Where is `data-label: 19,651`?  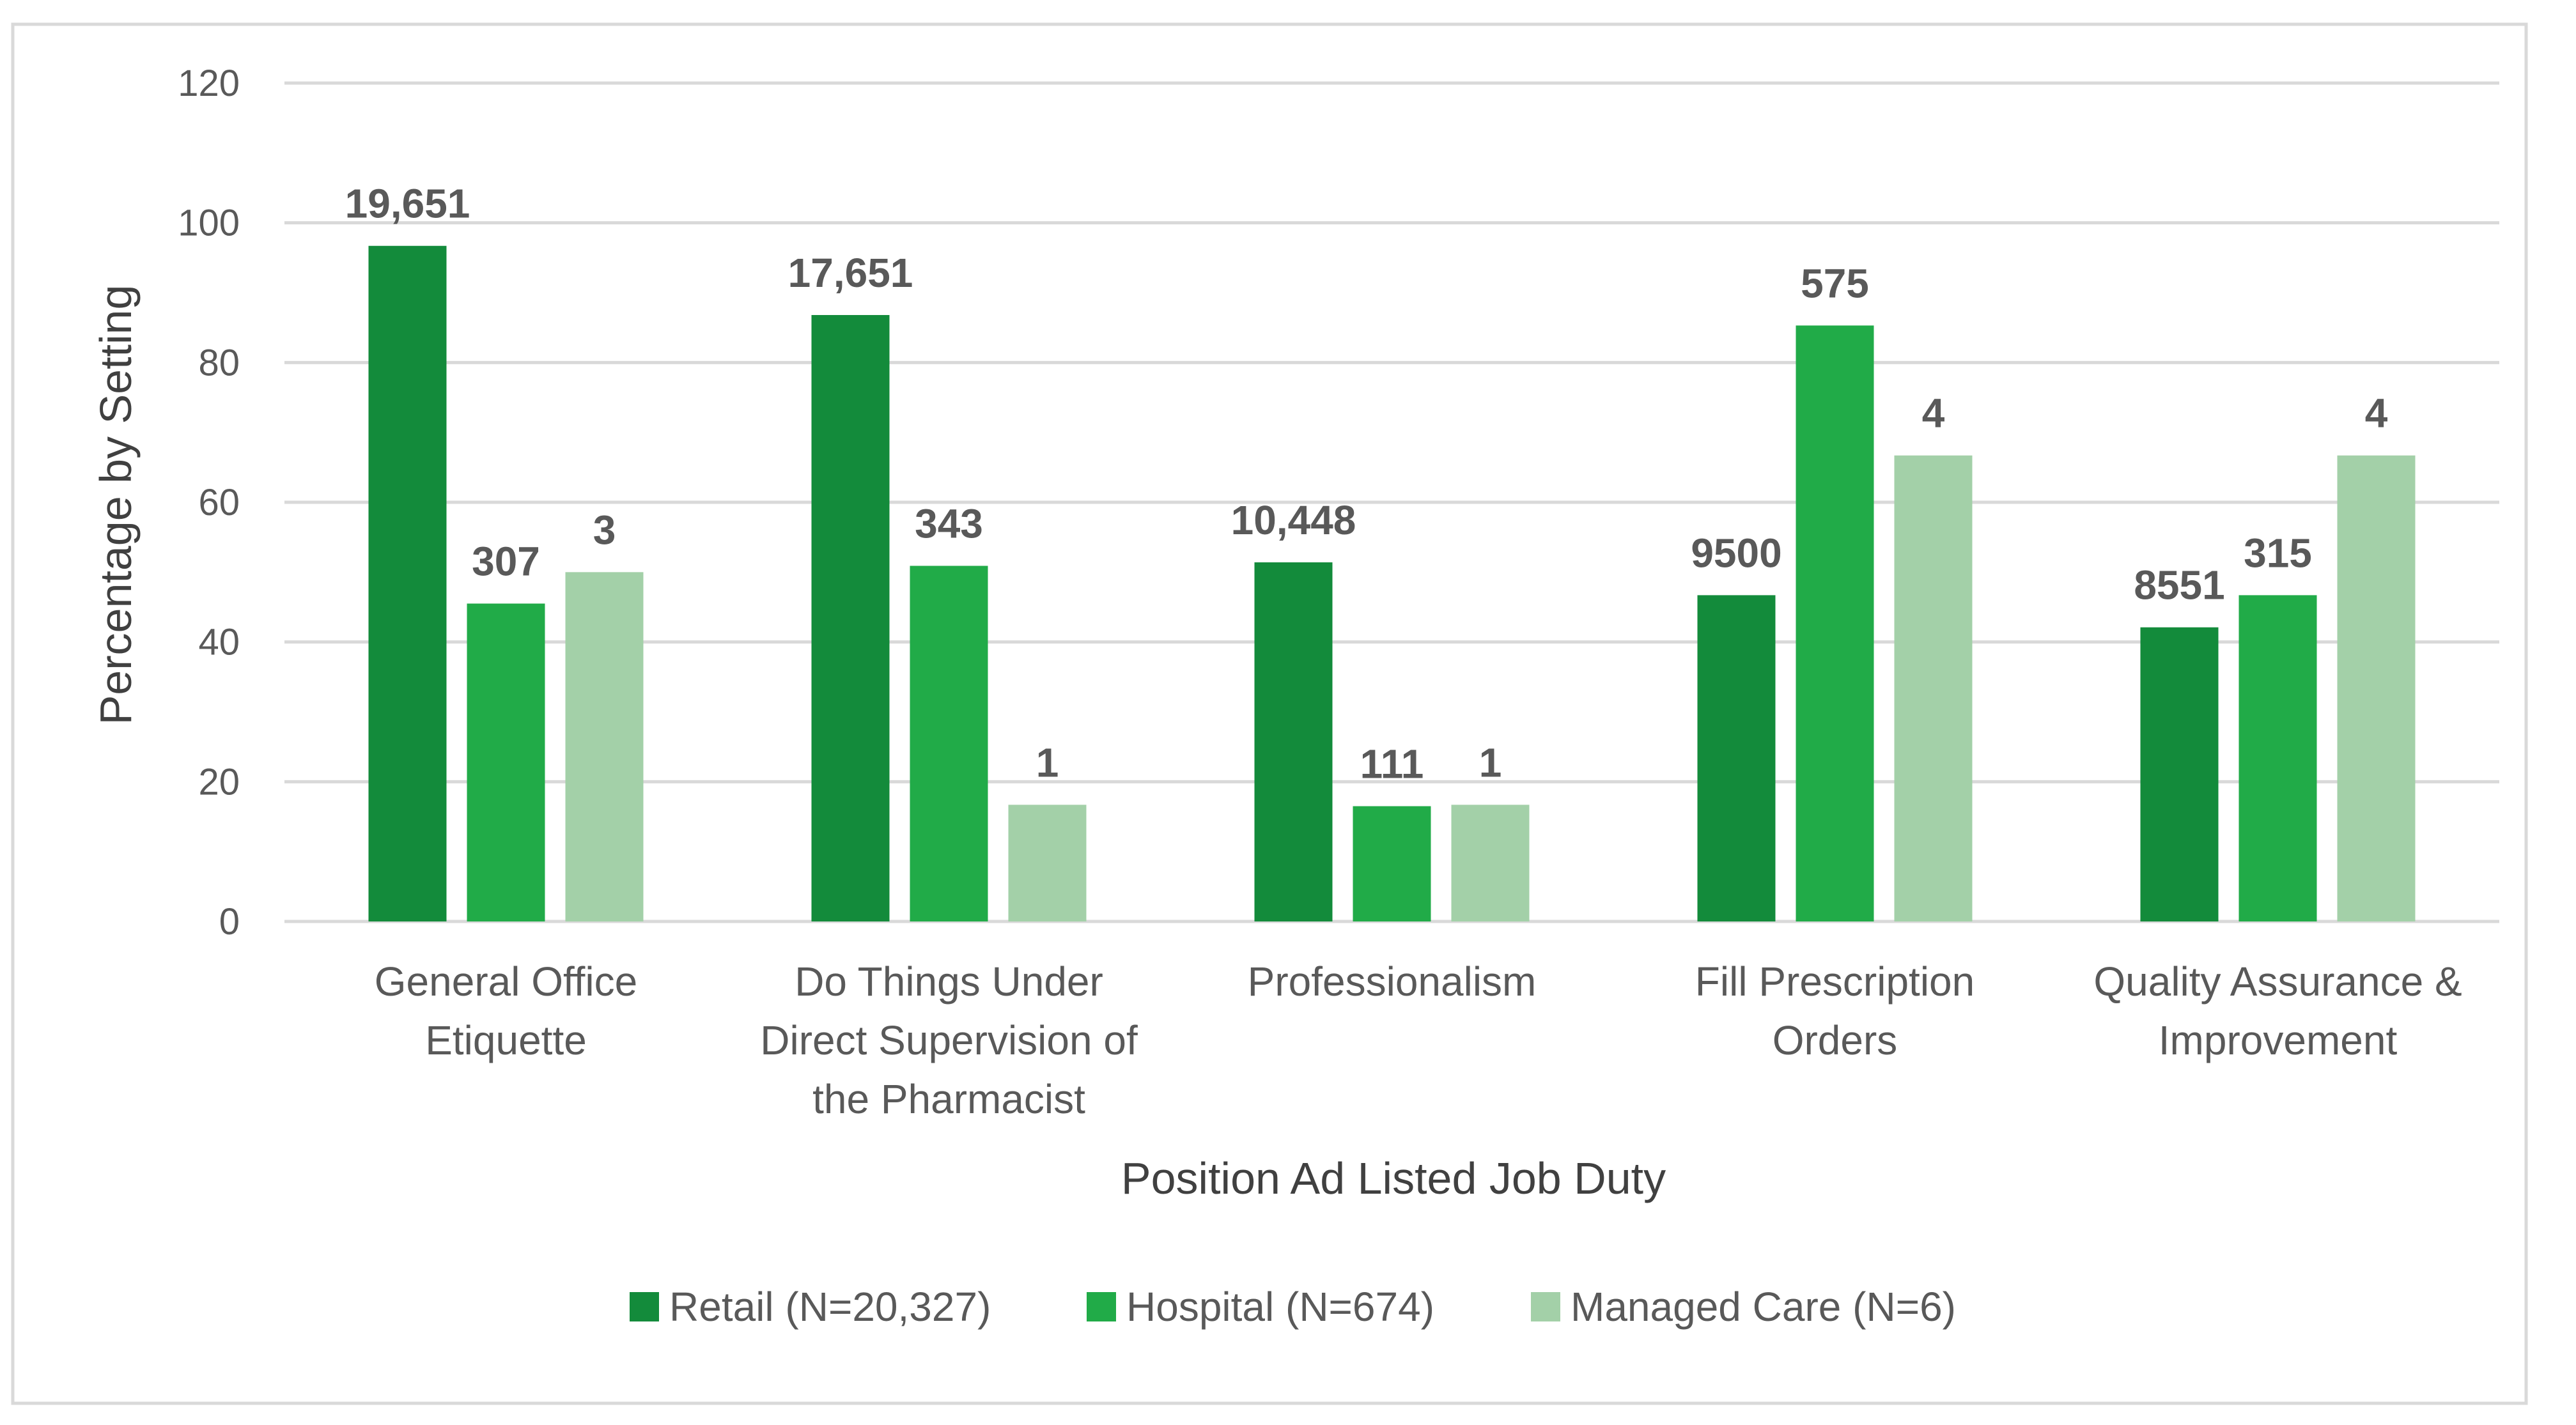
data-label: 19,651 is located at coordinates (407, 204).